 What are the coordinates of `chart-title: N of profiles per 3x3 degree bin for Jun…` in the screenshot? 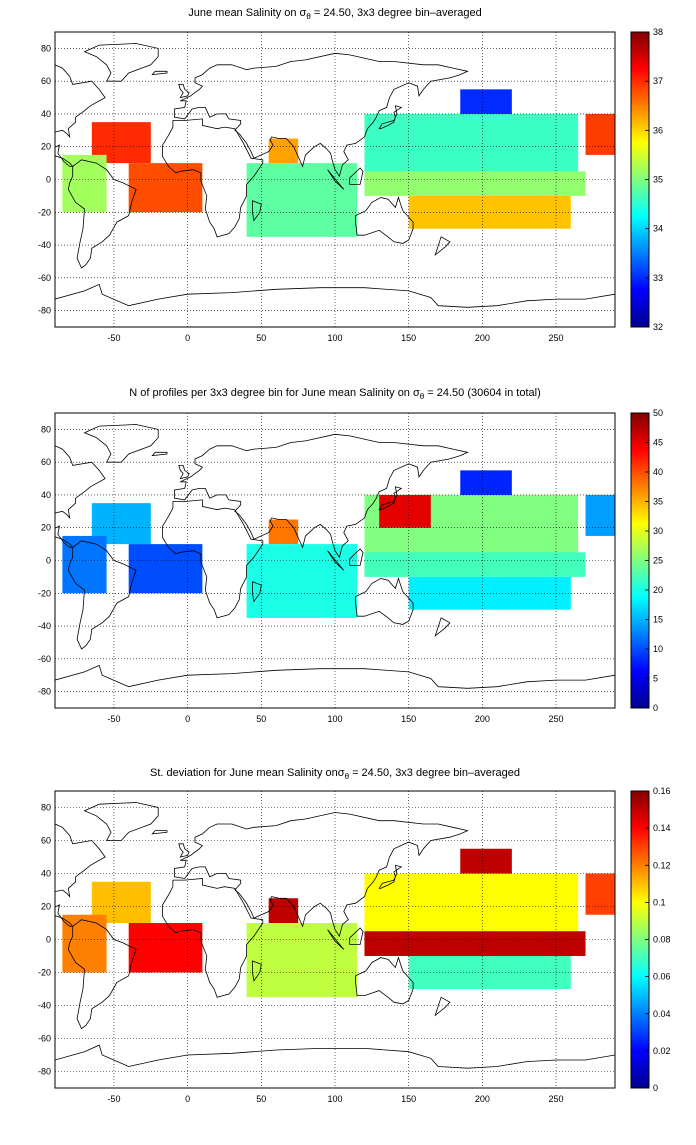 It's located at (334, 394).